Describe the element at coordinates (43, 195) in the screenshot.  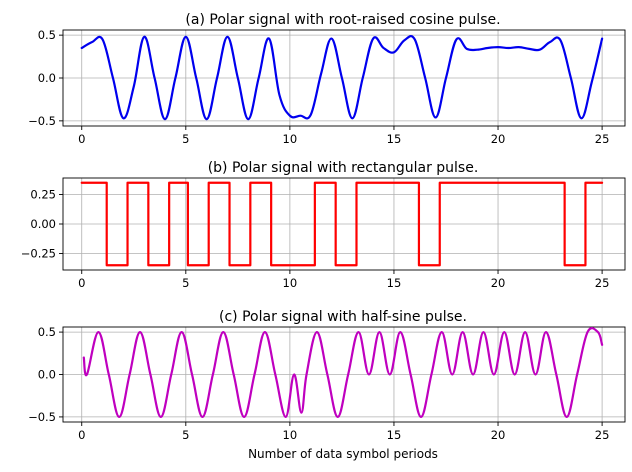
I see `ytick-label-b-0: 0.25` at that location.